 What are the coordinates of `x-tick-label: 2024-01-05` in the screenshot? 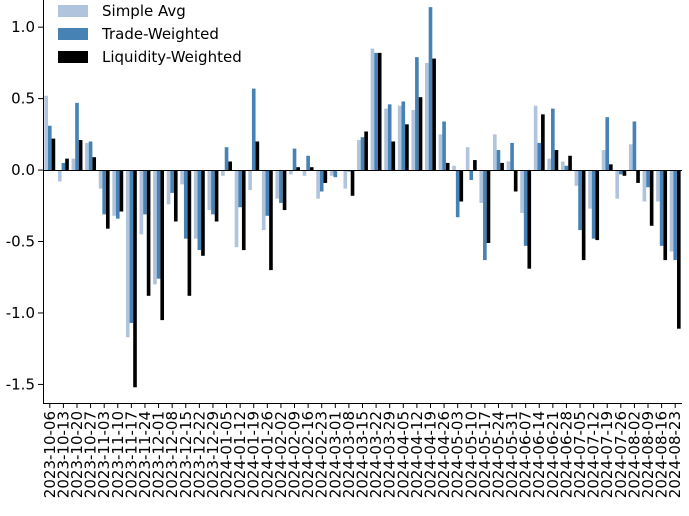 It's located at (227, 454).